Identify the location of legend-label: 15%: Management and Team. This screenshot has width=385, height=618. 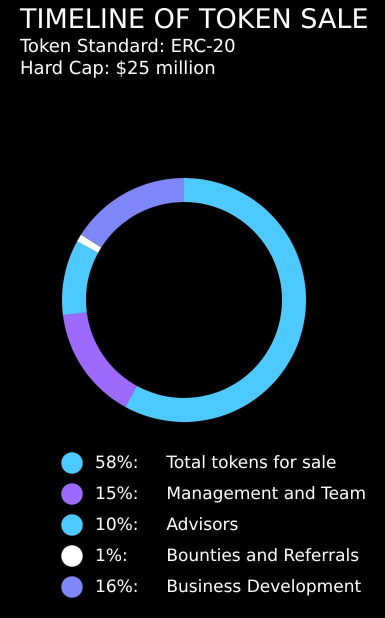
(230, 494).